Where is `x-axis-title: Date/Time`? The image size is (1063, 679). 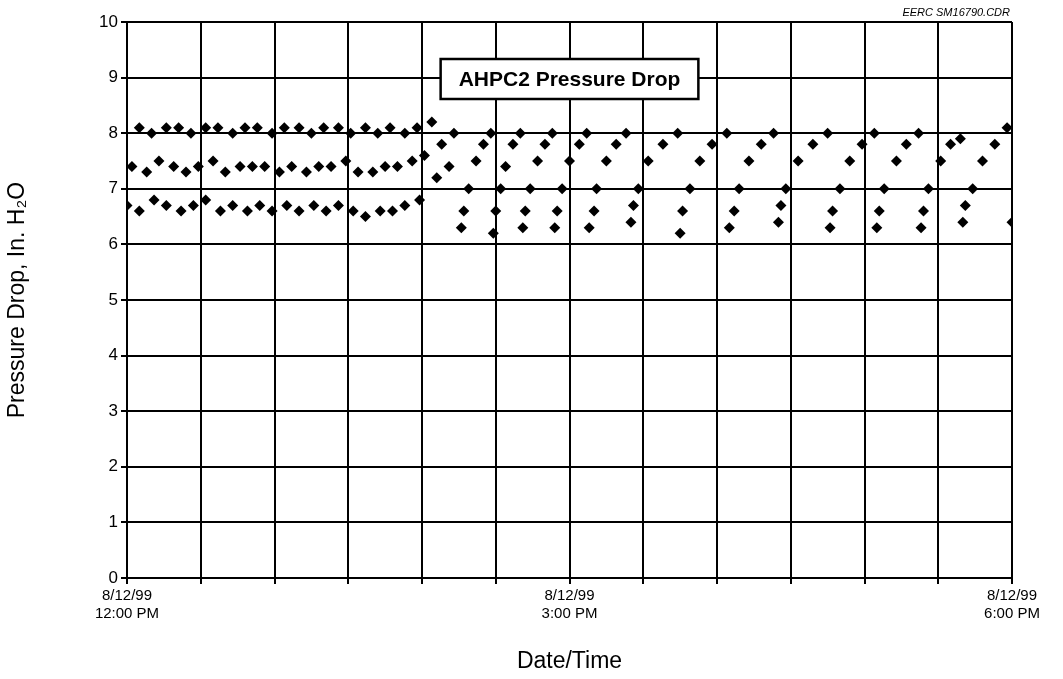 x-axis-title: Date/Time is located at coordinates (569, 659).